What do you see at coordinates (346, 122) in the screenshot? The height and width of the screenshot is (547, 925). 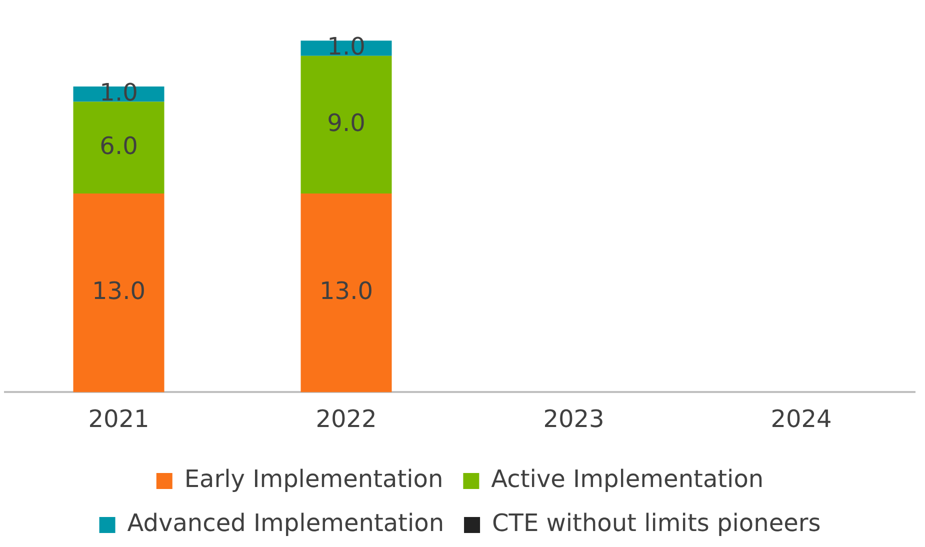 I see `data-label: 9.0` at bounding box center [346, 122].